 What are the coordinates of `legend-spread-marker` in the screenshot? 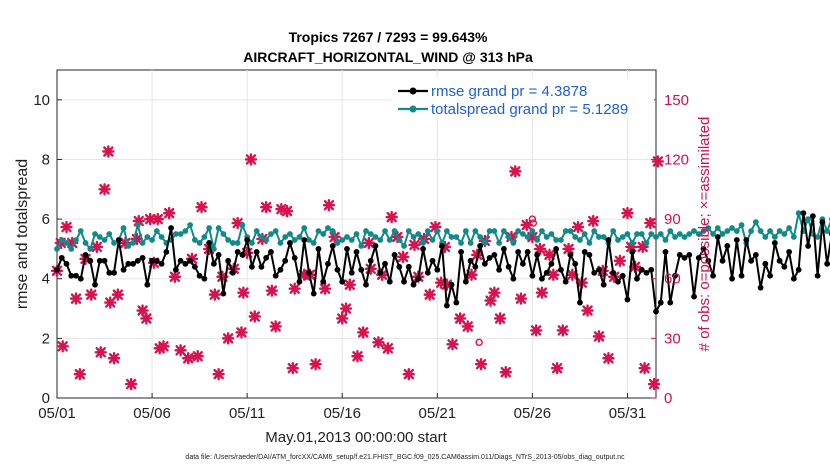 It's located at (413, 109).